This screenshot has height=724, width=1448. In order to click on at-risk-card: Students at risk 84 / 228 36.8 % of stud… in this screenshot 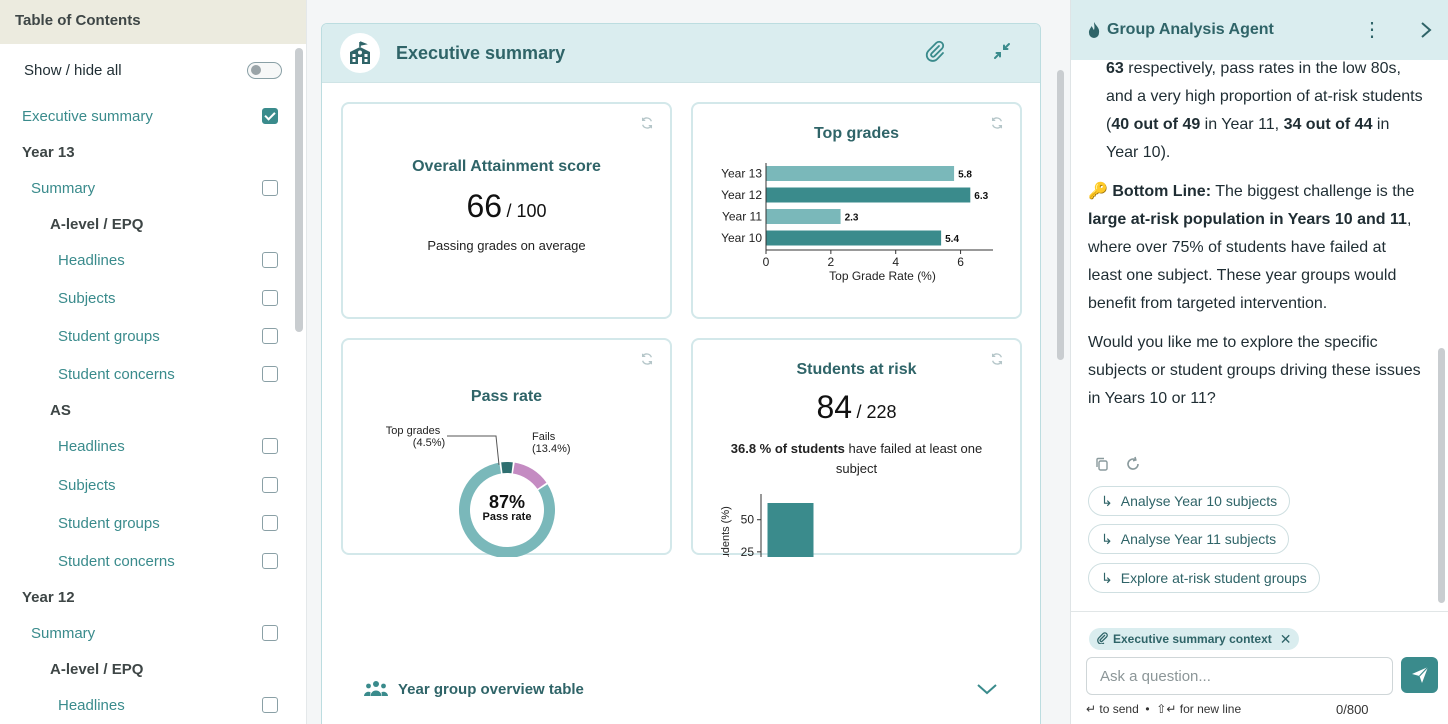, I will do `click(856, 447)`.